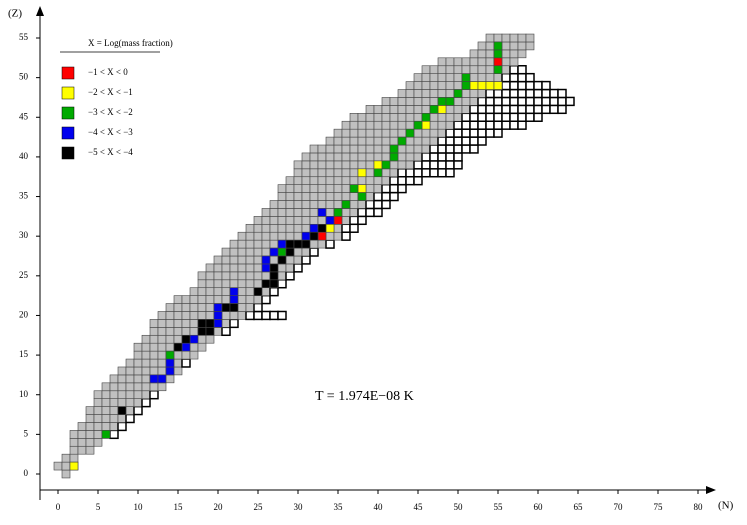 The width and height of the screenshot is (747, 525). What do you see at coordinates (110, 152) in the screenshot?
I see `legend-label: −5 < X < −4` at bounding box center [110, 152].